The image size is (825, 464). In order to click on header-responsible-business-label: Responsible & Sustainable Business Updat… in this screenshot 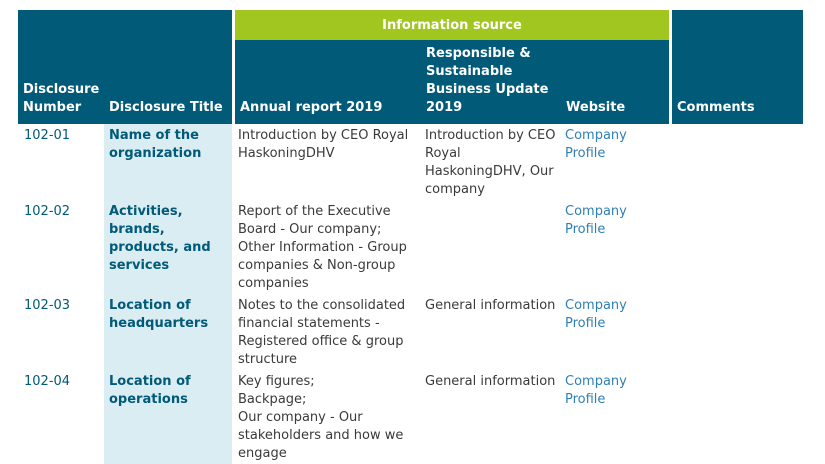, I will do `click(487, 80)`.